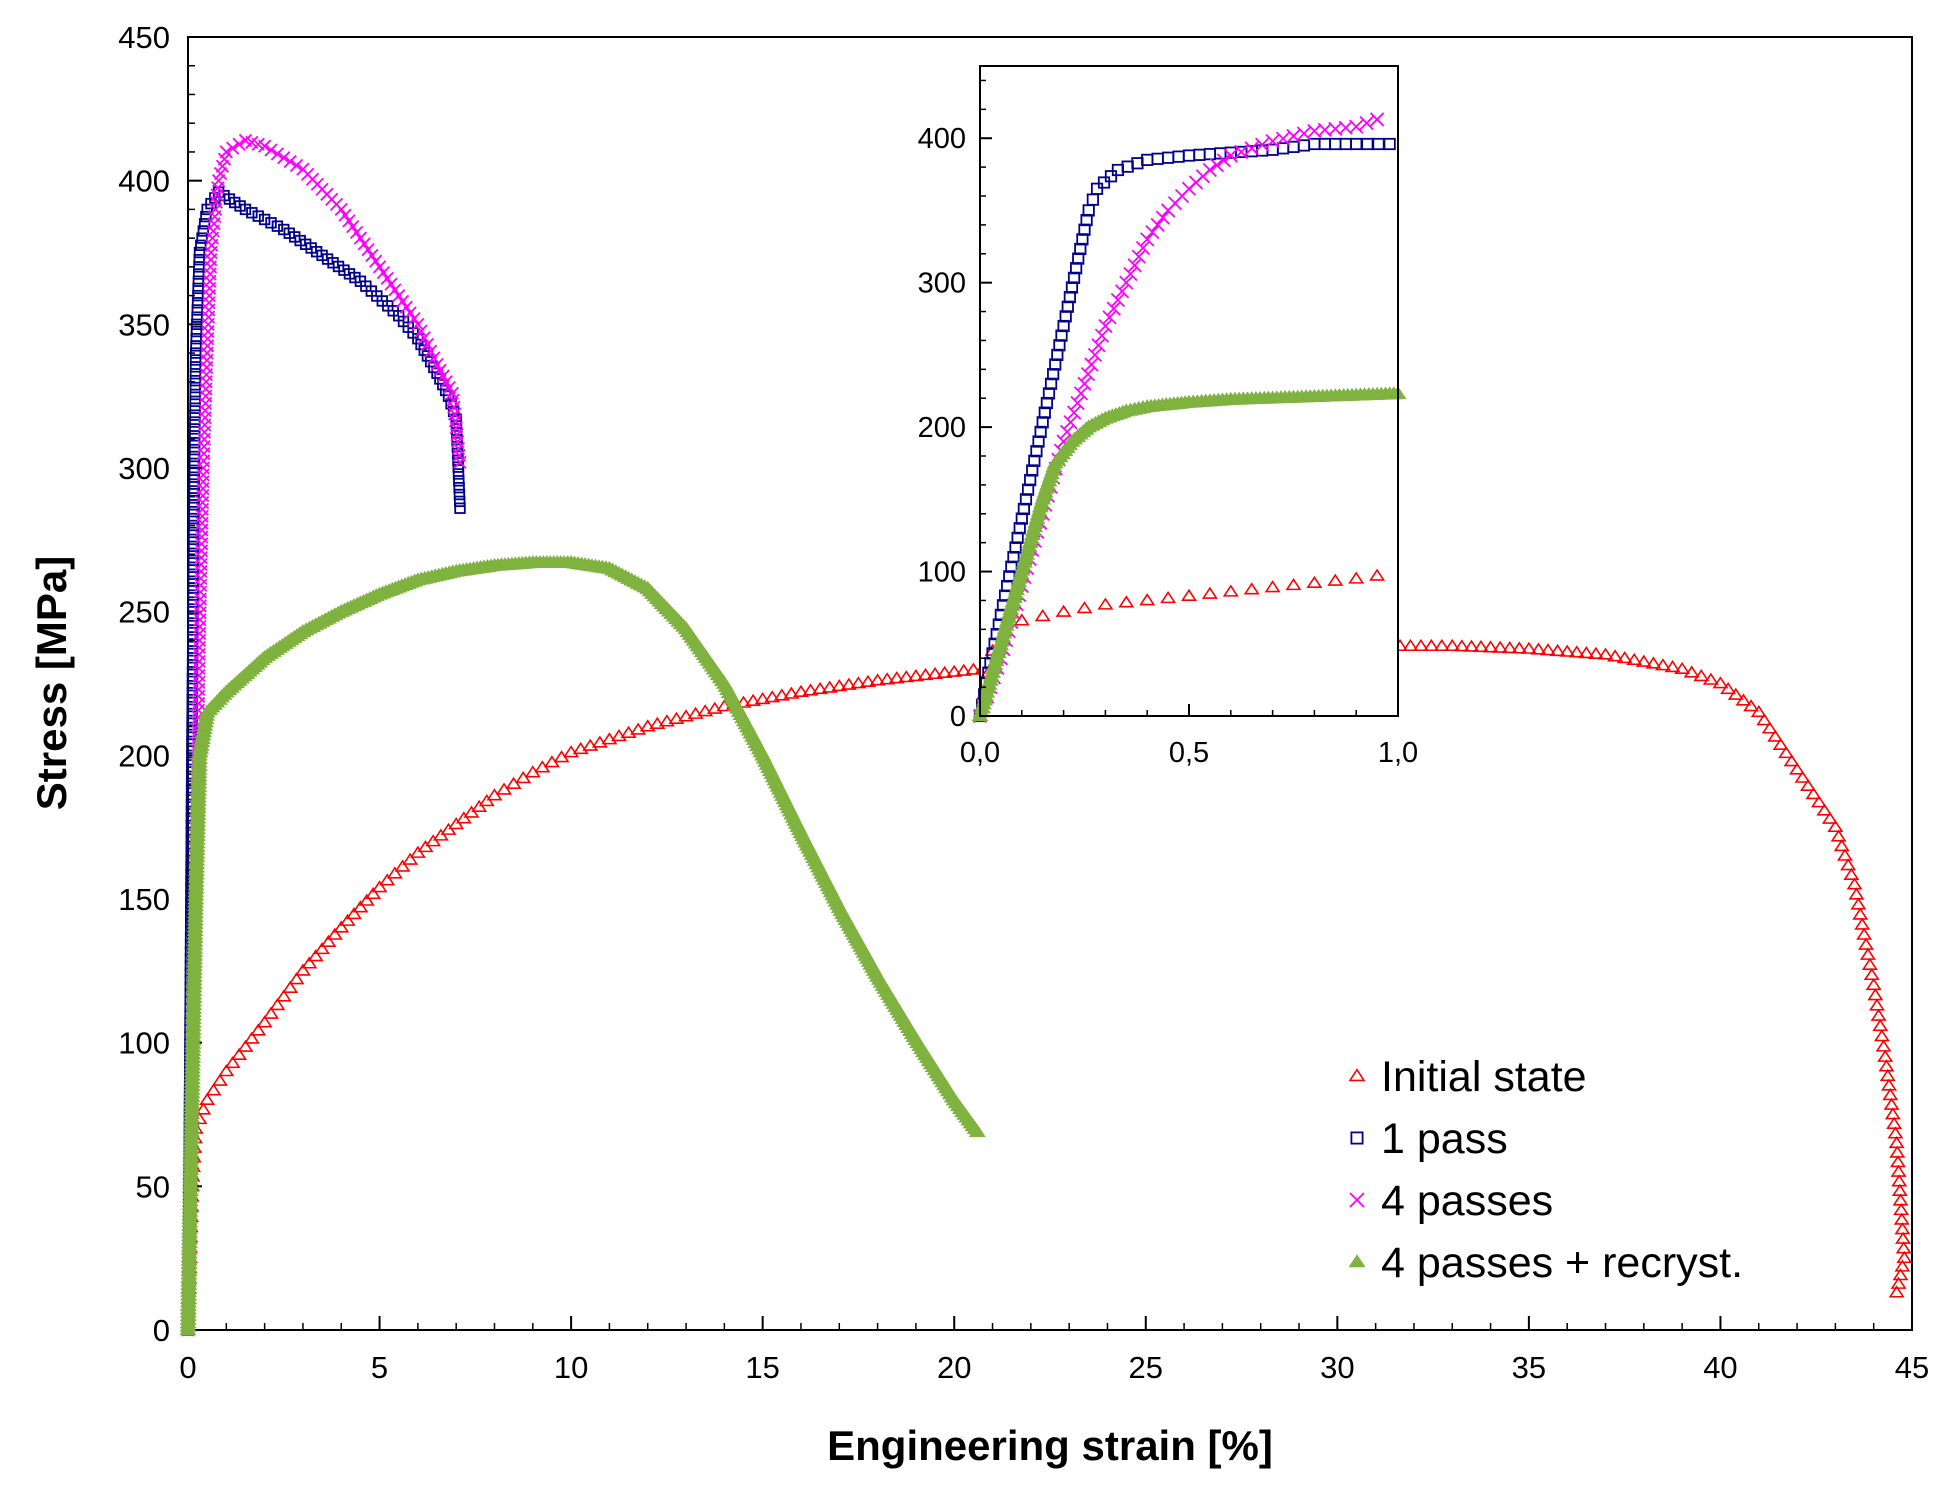  What do you see at coordinates (954, 1367) in the screenshot?
I see `x-tick-label: 20` at bounding box center [954, 1367].